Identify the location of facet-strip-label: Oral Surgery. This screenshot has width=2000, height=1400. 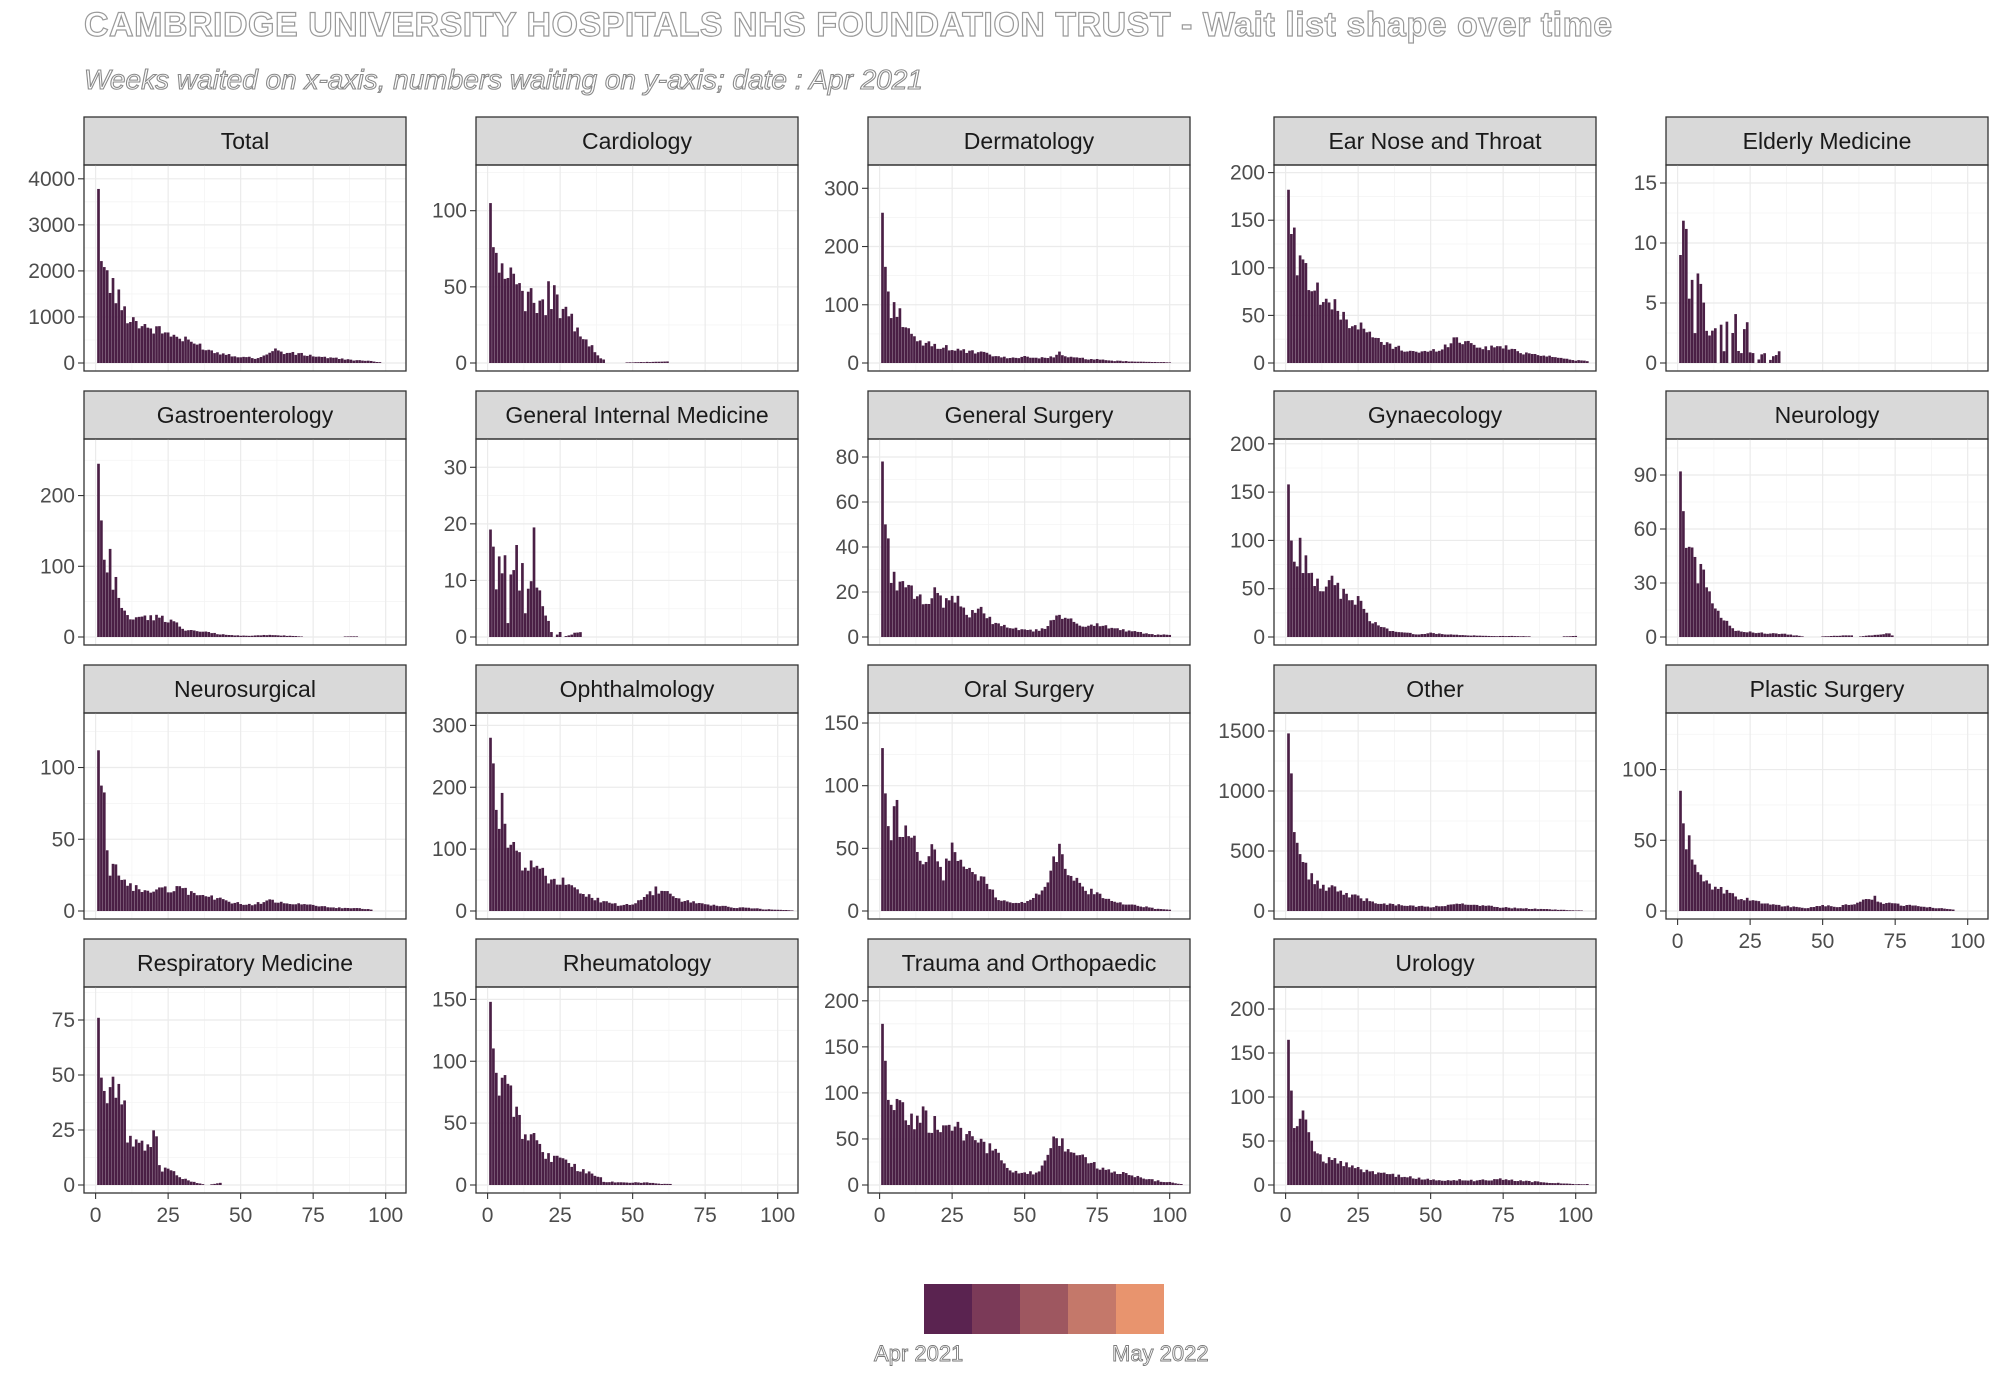
(1029, 689).